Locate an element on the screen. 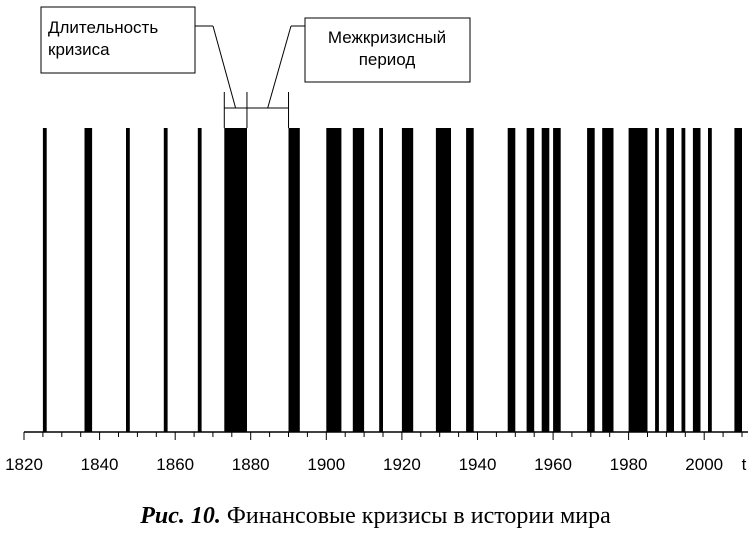  tick-label-1880: 1880 is located at coordinates (251, 464).